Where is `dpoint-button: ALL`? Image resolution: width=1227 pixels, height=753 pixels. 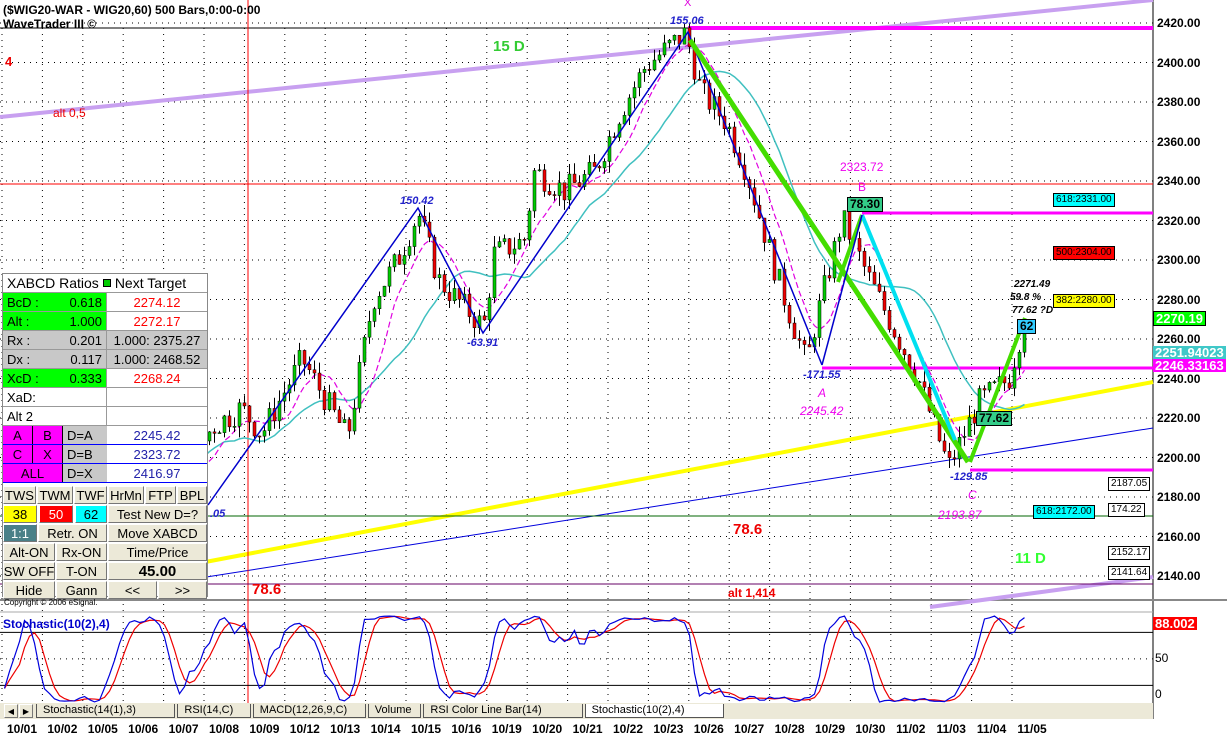 dpoint-button: ALL is located at coordinates (33, 473).